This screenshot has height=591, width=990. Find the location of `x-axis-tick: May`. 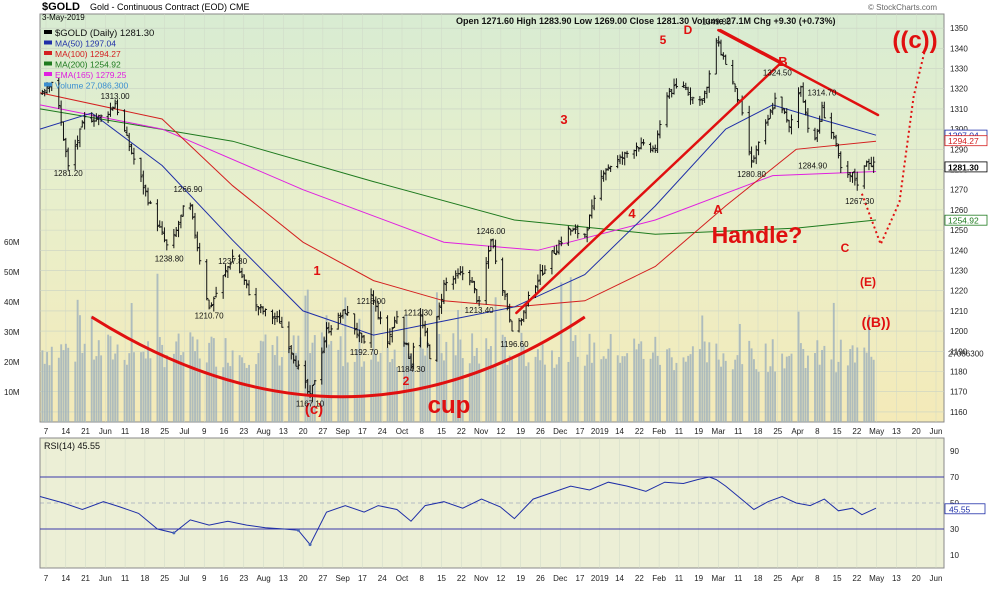

x-axis-tick: May is located at coordinates (876, 431).